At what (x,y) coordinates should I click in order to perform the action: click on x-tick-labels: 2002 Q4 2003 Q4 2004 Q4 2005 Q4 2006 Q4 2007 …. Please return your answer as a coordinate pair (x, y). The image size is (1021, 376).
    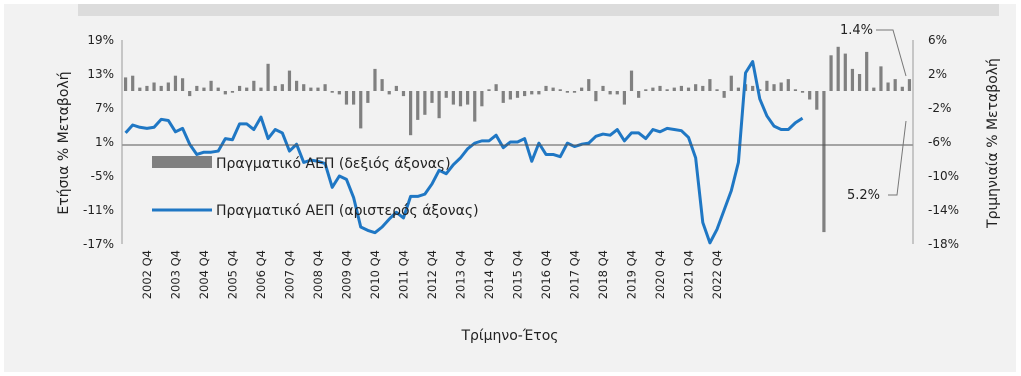
    Looking at the image, I should click on (432, 274).